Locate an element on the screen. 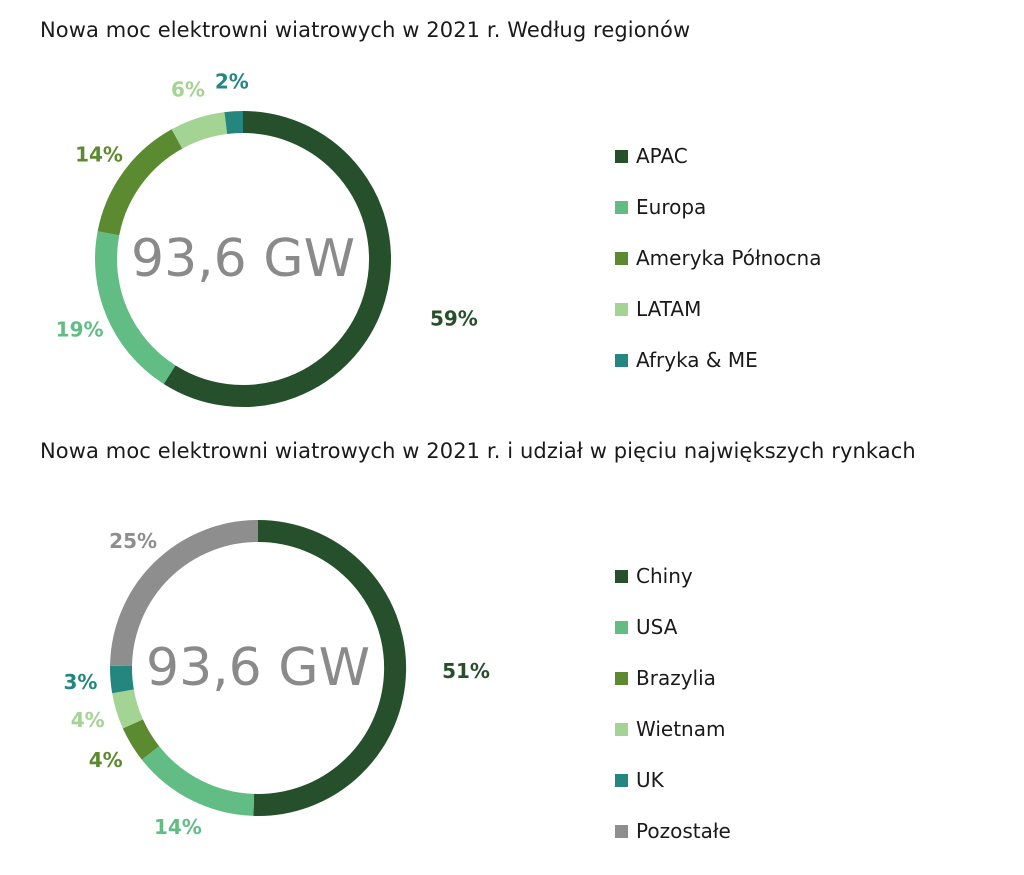 The height and width of the screenshot is (875, 1024). legend-item-afryka-me: Afryka & ME is located at coordinates (718, 360).